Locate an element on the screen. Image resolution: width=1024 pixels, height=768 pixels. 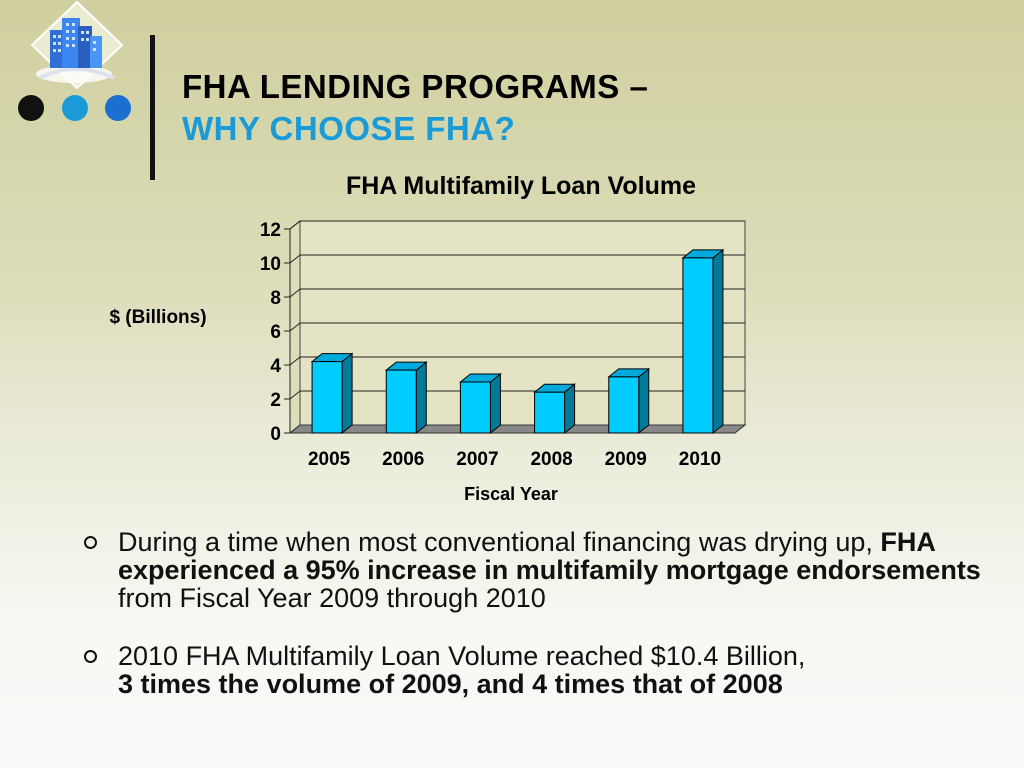
page-title: FHA LENDING PROGRAMS – is located at coordinates (415, 86).